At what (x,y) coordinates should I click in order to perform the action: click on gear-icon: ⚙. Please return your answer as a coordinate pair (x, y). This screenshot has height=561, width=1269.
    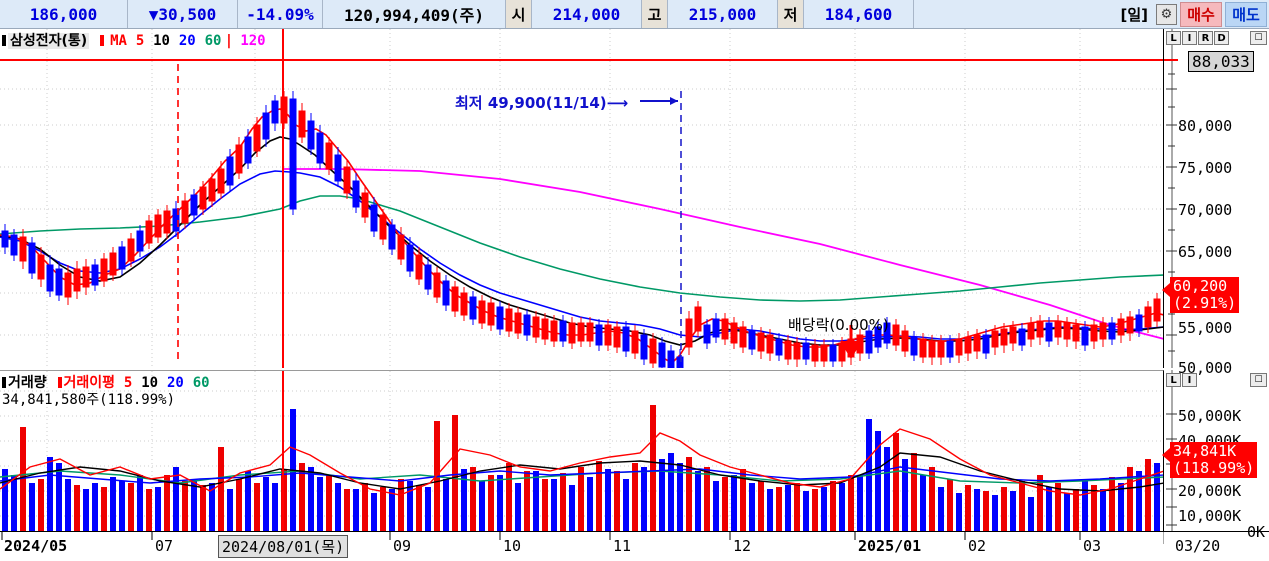
    Looking at the image, I should click on (1166, 14).